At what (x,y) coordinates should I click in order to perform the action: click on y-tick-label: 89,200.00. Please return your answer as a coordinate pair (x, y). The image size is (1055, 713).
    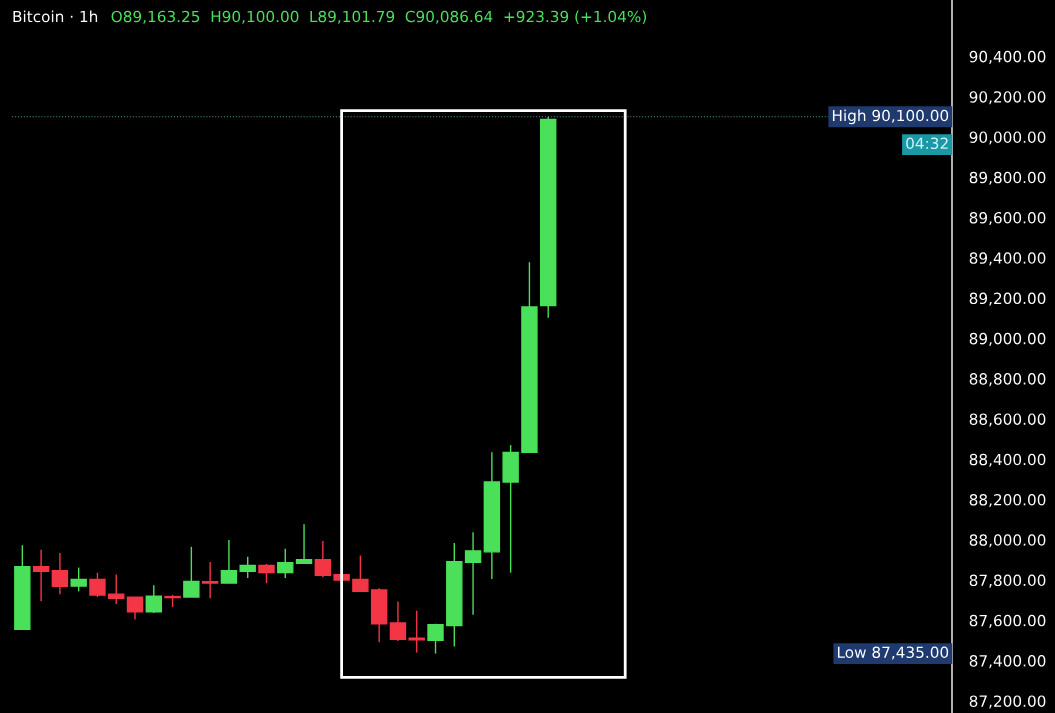
    Looking at the image, I should click on (1007, 299).